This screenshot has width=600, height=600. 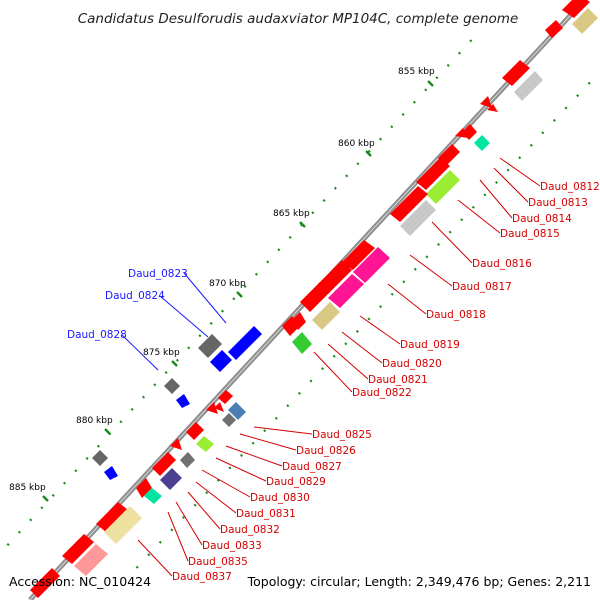 What do you see at coordinates (296, 482) in the screenshot?
I see `gene-label-daud-0829: Daud_0829` at bounding box center [296, 482].